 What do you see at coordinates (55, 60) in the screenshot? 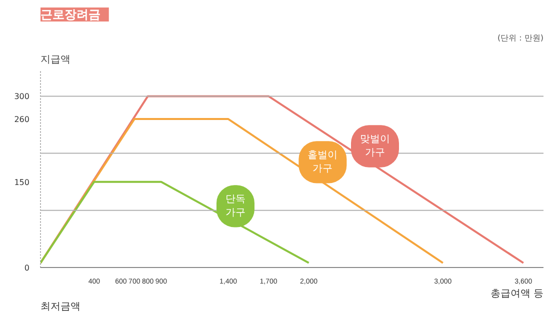
I see `y-axis-title: 지급액` at bounding box center [55, 60].